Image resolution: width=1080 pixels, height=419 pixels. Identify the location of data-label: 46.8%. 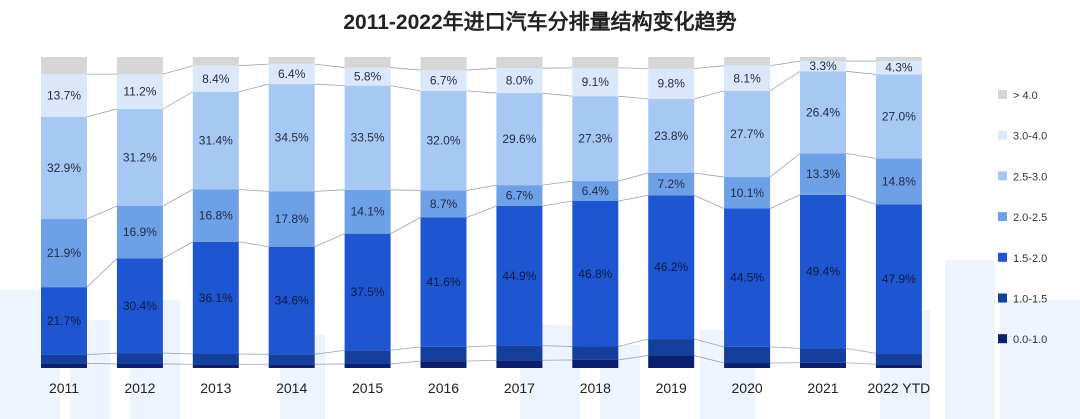
(595, 274).